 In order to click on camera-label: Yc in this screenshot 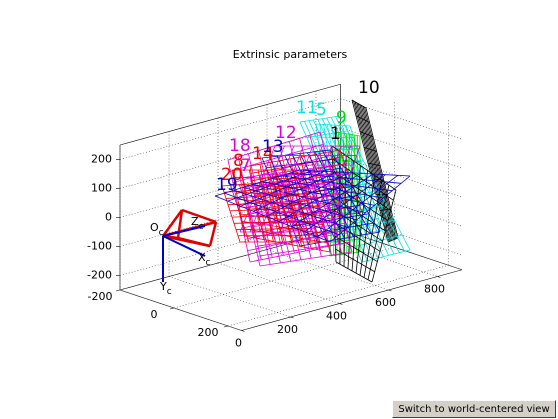, I will do `click(165, 288)`.